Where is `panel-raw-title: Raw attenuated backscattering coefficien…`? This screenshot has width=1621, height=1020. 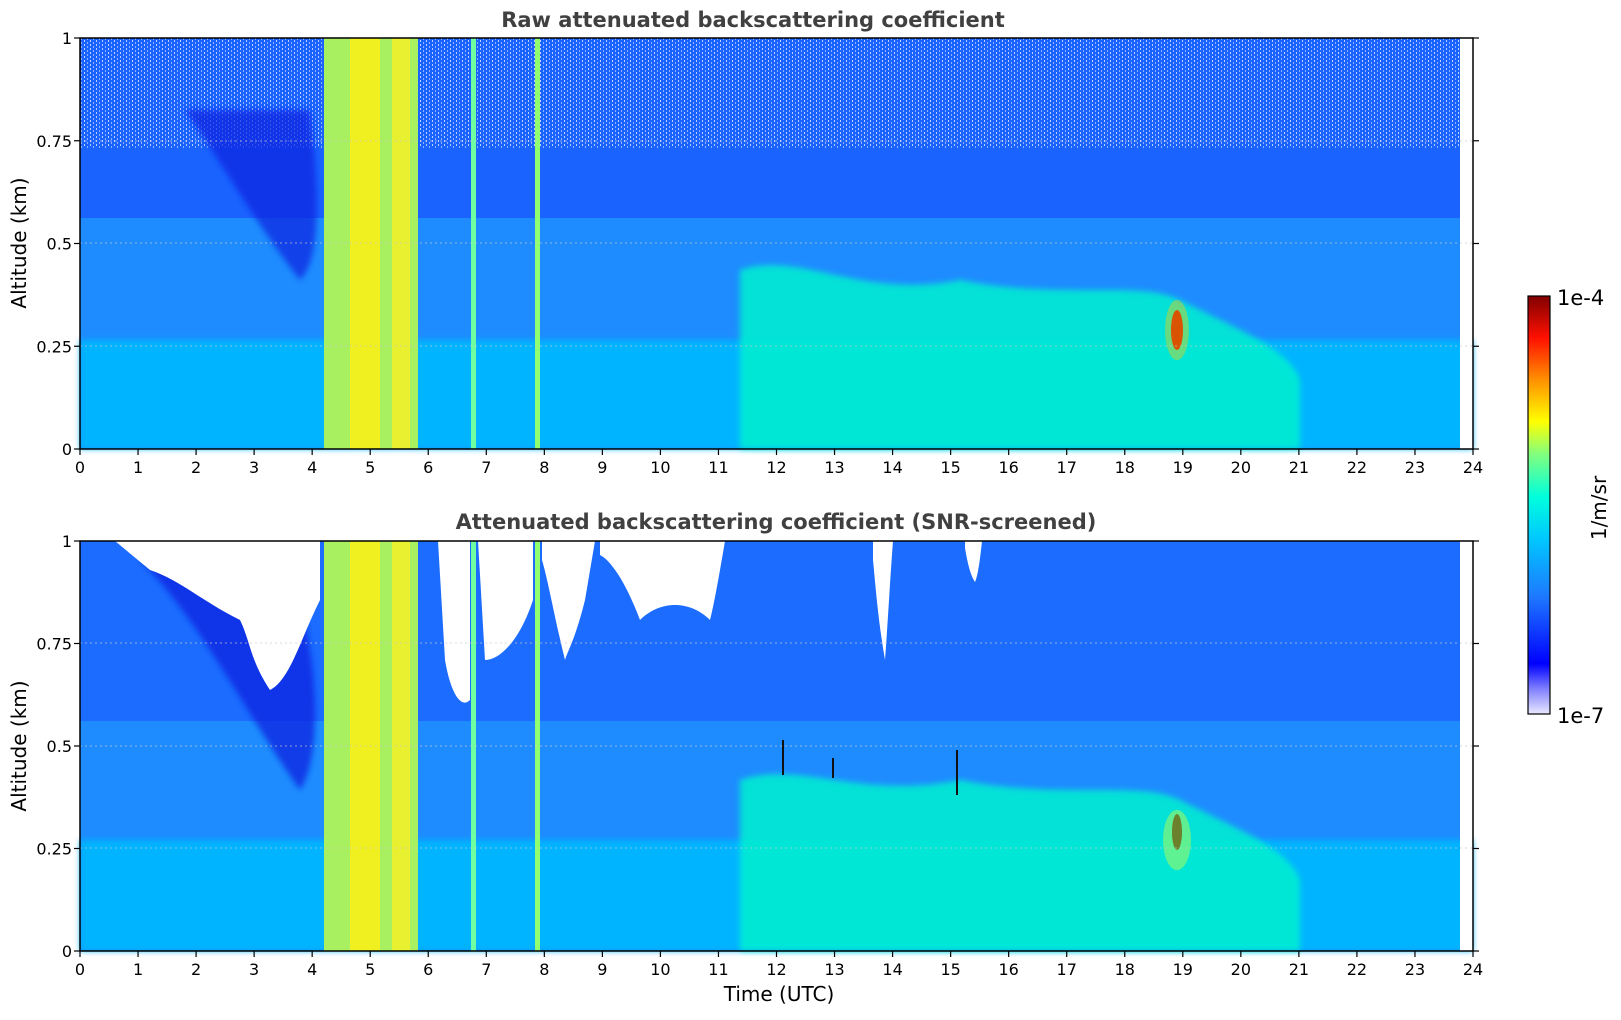
panel-raw-title: Raw attenuated backscattering coefficien… is located at coordinates (753, 20).